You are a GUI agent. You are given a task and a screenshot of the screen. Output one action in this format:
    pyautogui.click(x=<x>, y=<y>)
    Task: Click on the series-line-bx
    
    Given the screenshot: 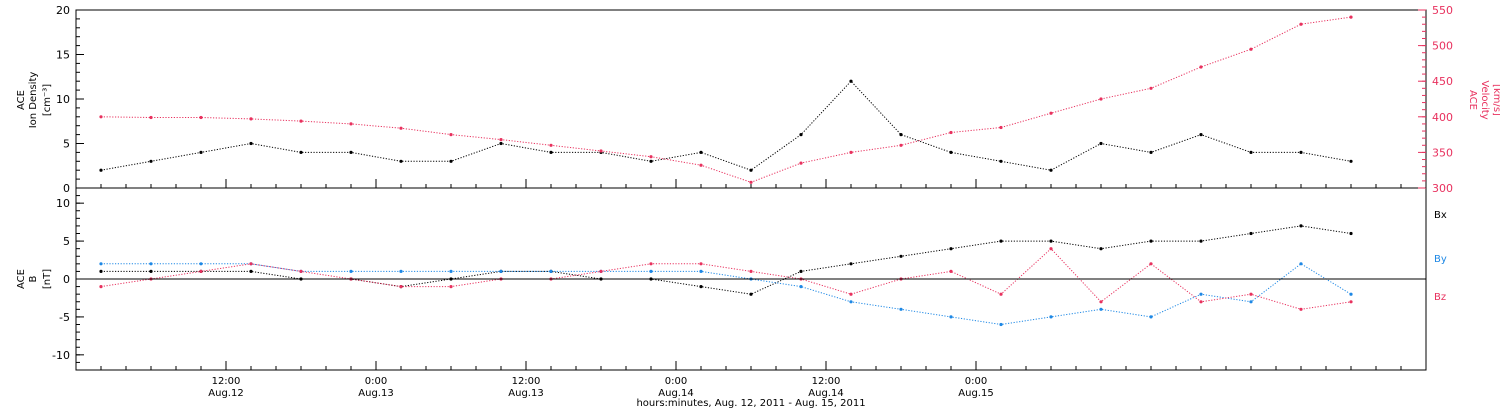 What is the action you would take?
    pyautogui.click(x=726, y=260)
    